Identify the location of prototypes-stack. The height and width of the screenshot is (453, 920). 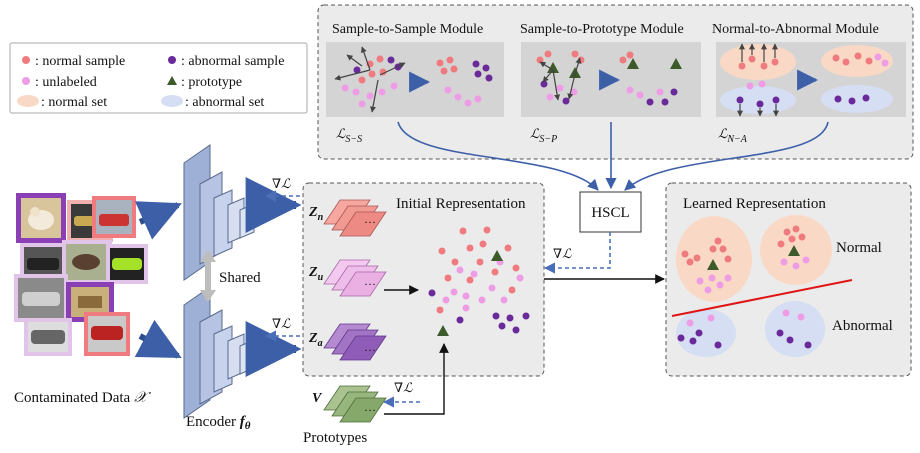
(355, 404).